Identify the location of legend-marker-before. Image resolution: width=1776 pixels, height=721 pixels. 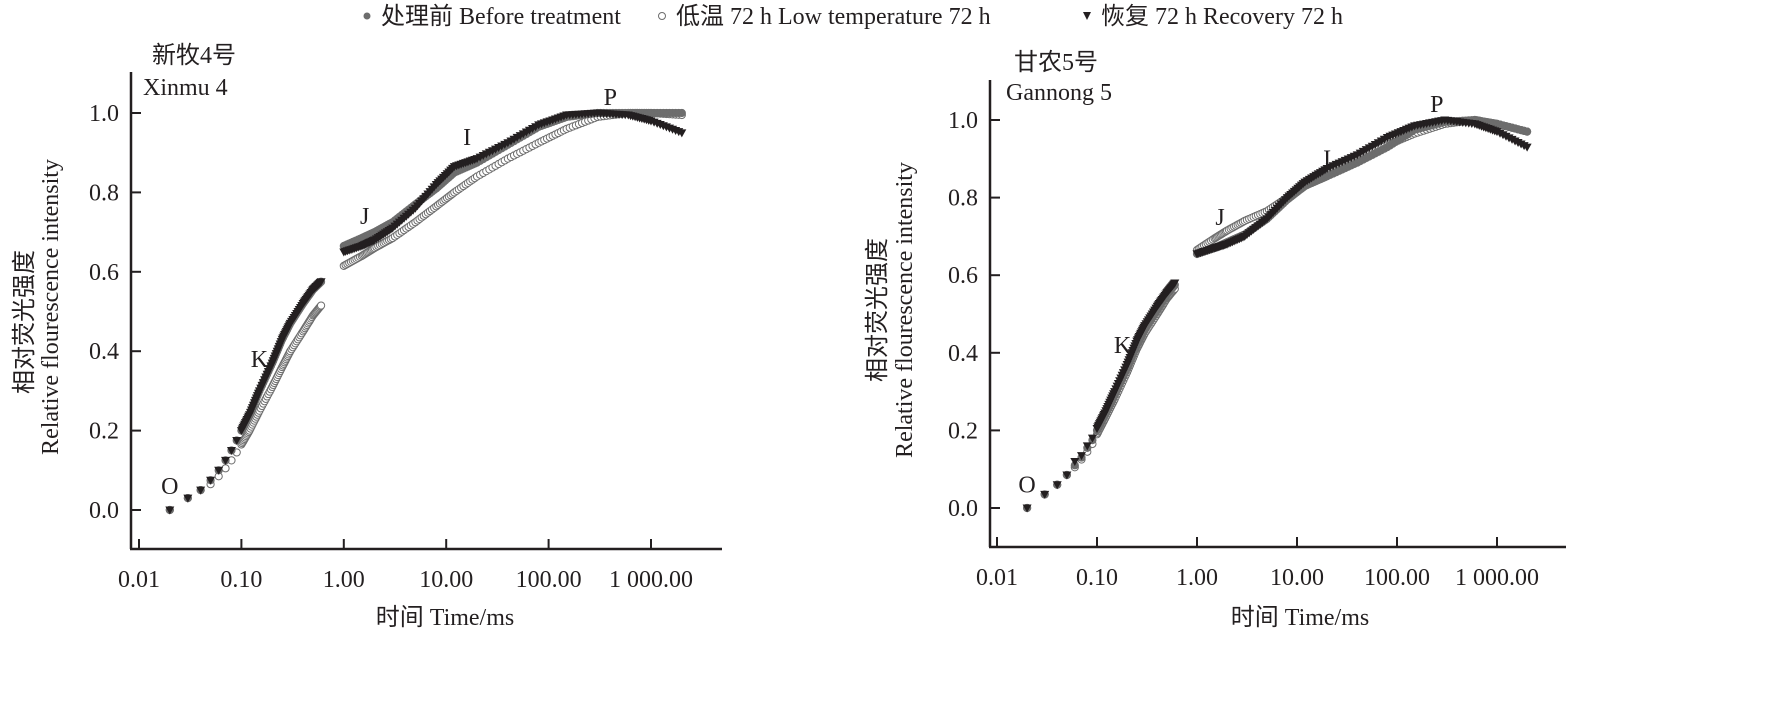
(367, 16).